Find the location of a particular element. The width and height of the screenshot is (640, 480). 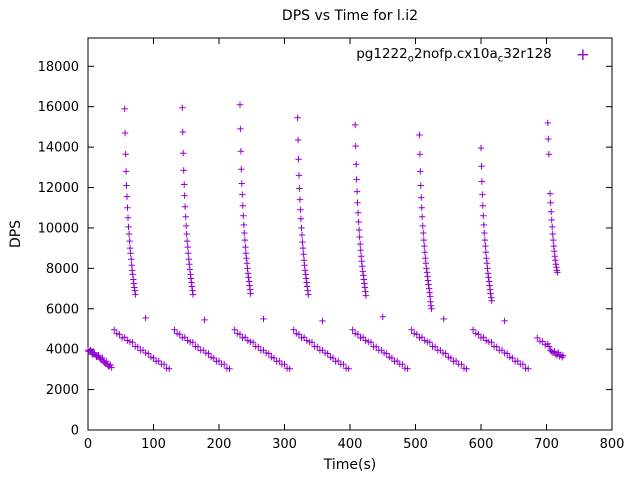

x-tick-label: 400 is located at coordinates (350, 444).